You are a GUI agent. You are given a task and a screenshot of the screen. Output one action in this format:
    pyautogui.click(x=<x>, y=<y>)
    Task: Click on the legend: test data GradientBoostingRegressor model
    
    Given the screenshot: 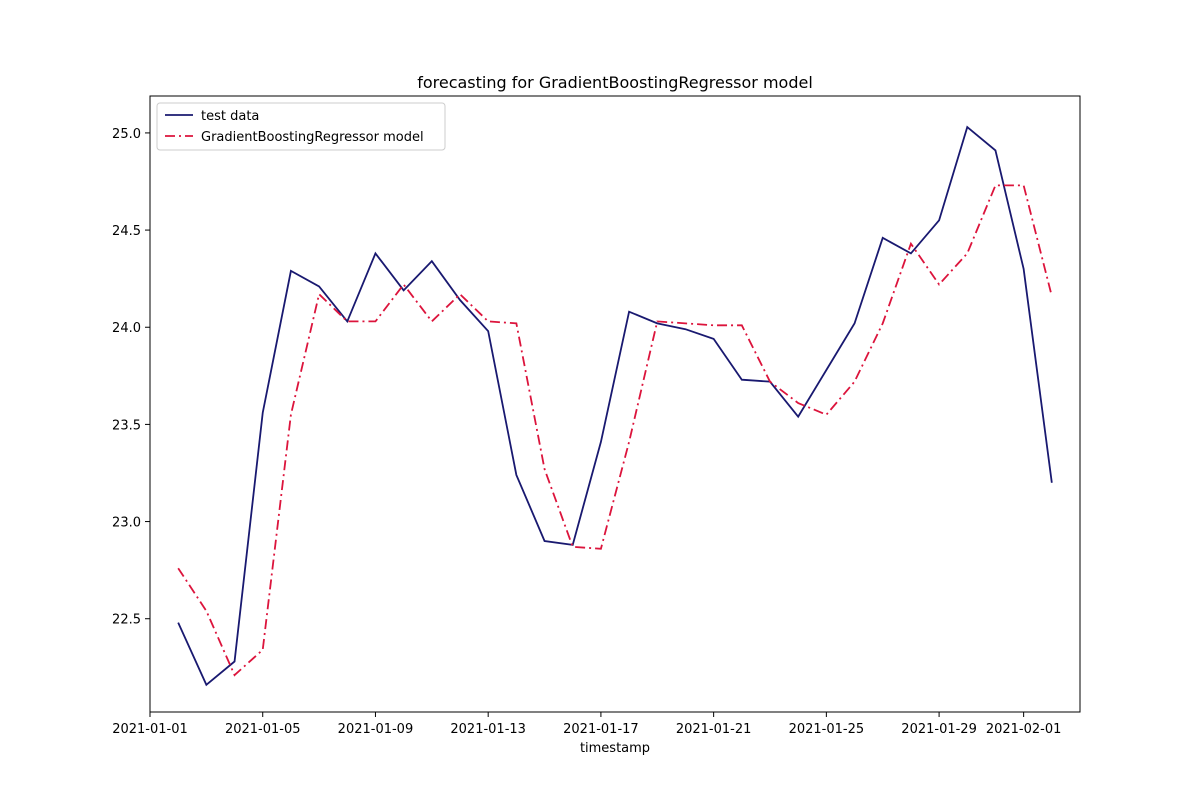 What is the action you would take?
    pyautogui.click(x=301, y=126)
    